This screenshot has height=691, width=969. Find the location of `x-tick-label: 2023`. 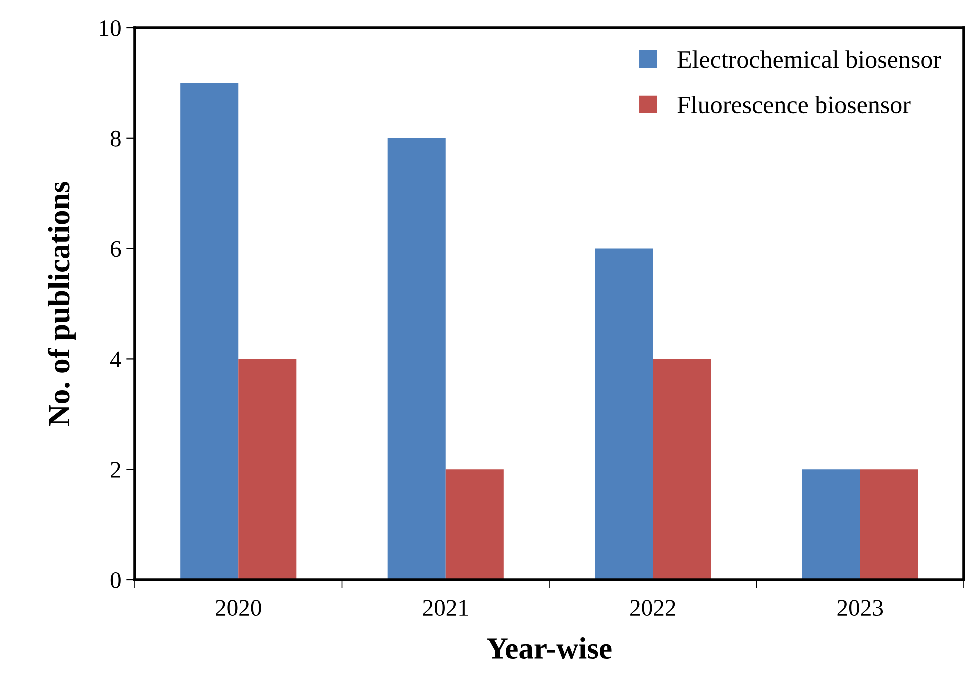

x-tick-label: 2023 is located at coordinates (861, 608).